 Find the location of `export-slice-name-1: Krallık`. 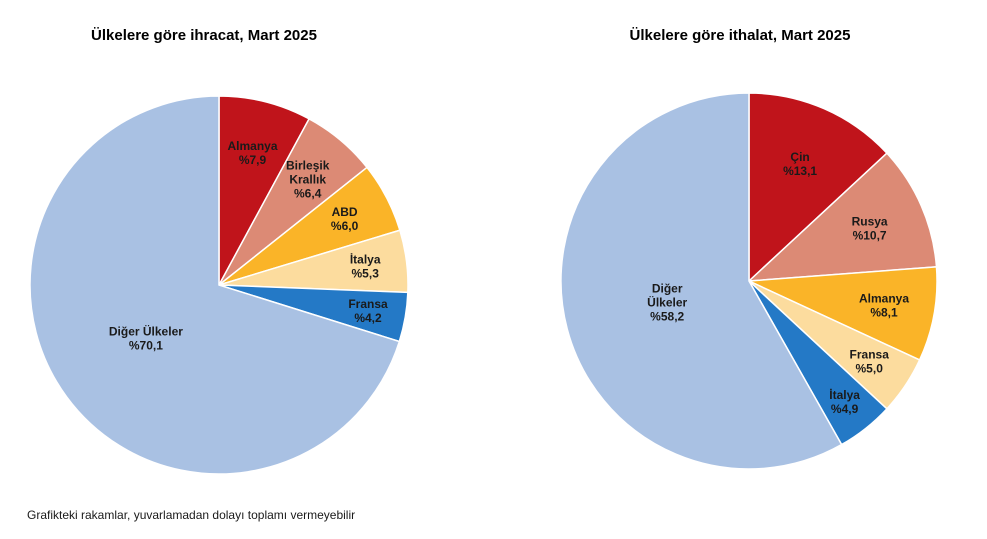

export-slice-name-1: Krallık is located at coordinates (307, 179).